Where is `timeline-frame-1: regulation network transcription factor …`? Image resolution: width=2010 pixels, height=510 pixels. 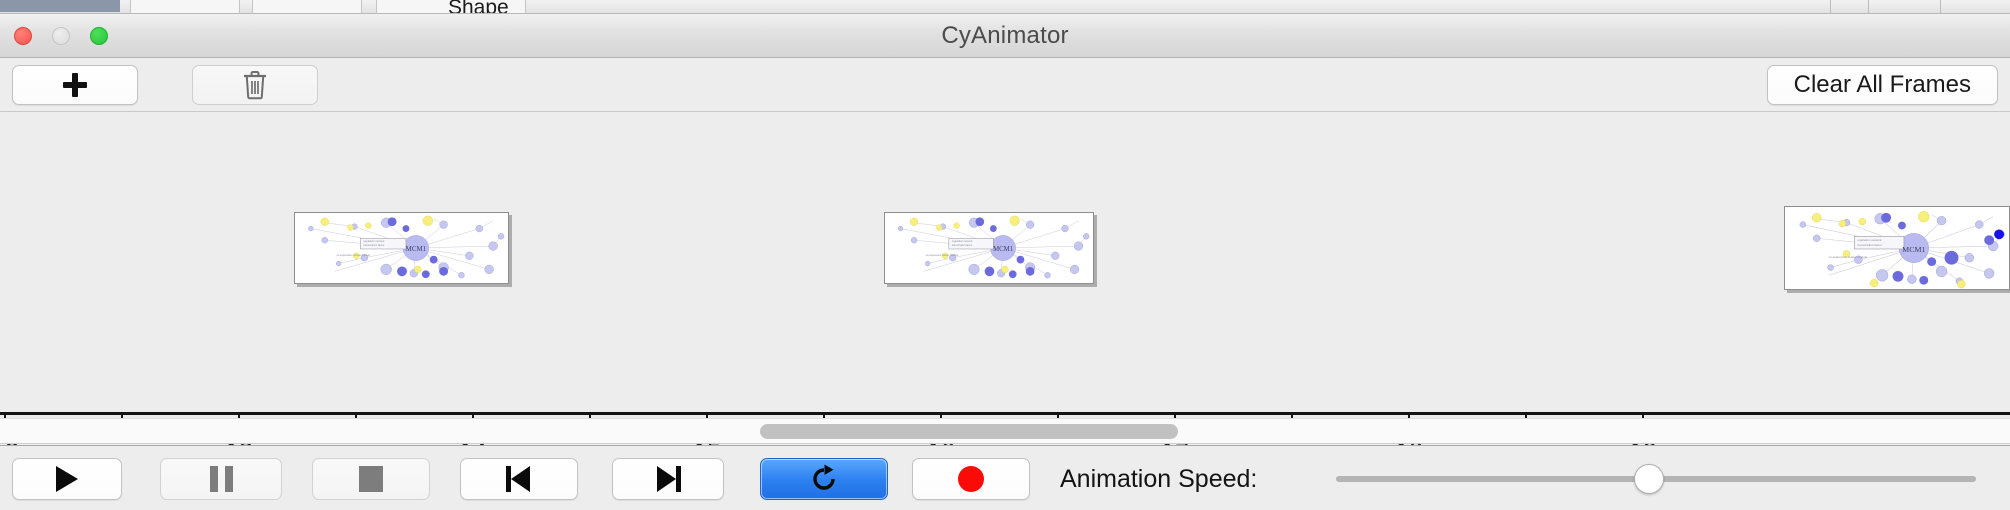
timeline-frame-1: regulation network transcription factor … is located at coordinates (401, 248).